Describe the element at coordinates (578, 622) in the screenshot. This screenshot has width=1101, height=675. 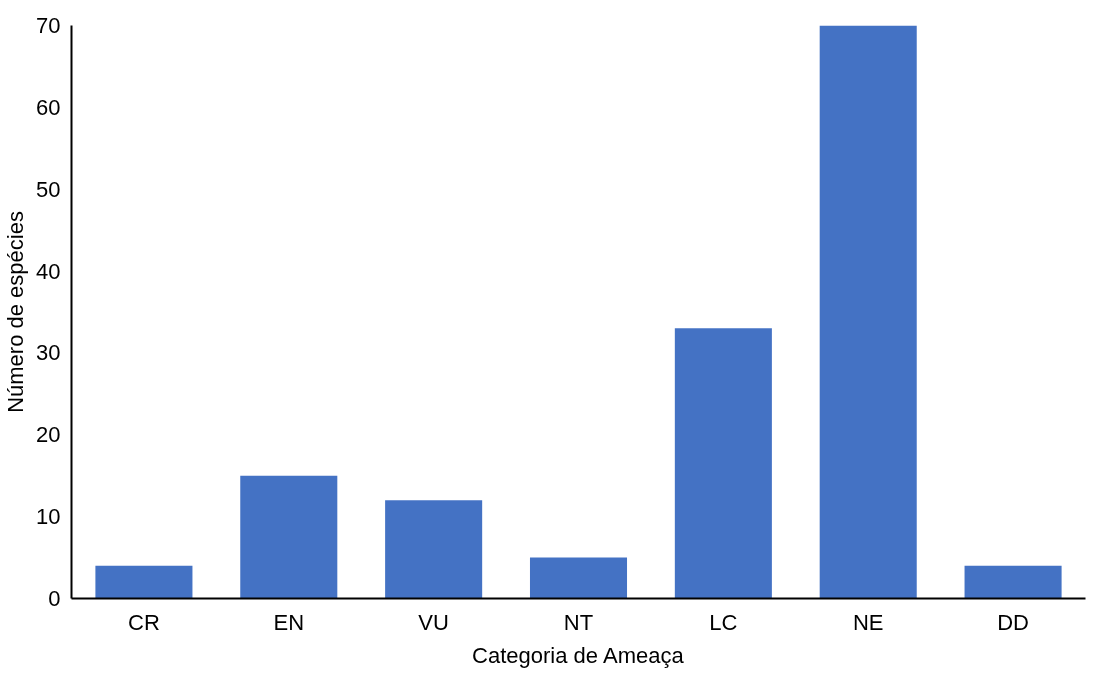
I see `x-tick-label: NT` at that location.